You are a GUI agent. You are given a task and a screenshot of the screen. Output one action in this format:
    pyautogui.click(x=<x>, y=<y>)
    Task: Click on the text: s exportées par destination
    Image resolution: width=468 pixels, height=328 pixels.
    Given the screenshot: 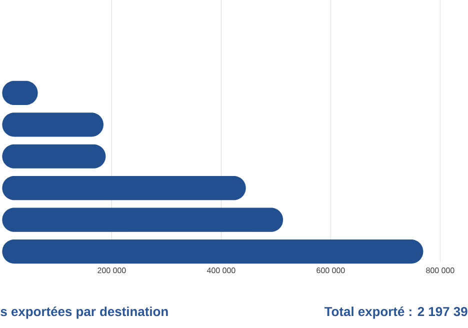 What is the action you would take?
    pyautogui.click(x=84, y=312)
    